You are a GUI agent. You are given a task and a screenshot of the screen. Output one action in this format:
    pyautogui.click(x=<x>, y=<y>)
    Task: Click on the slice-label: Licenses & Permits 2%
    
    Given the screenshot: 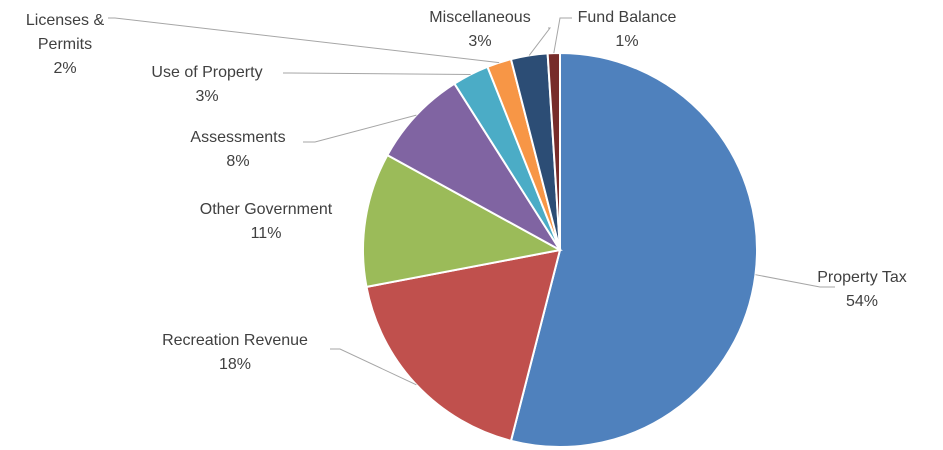 What is the action you would take?
    pyautogui.click(x=65, y=45)
    